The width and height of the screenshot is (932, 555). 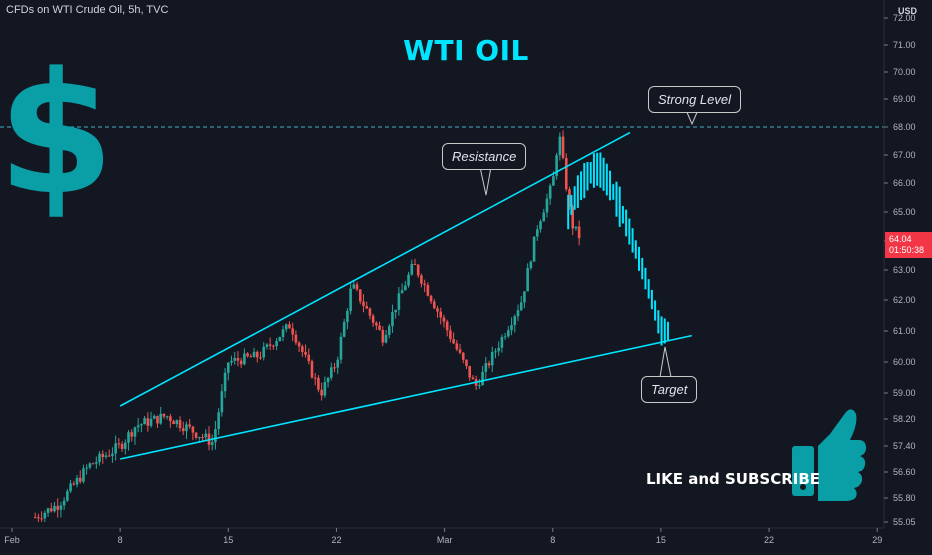 I want to click on price-tick-label: 66.00, so click(x=904, y=183).